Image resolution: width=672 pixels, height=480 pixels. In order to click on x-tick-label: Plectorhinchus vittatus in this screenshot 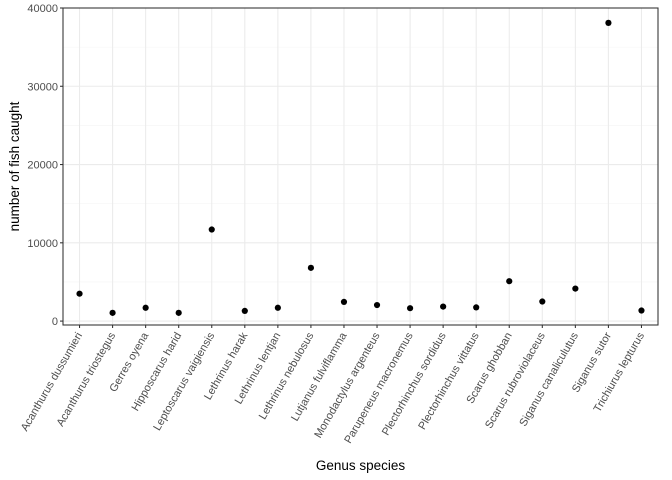, I will do `click(449, 381)`.